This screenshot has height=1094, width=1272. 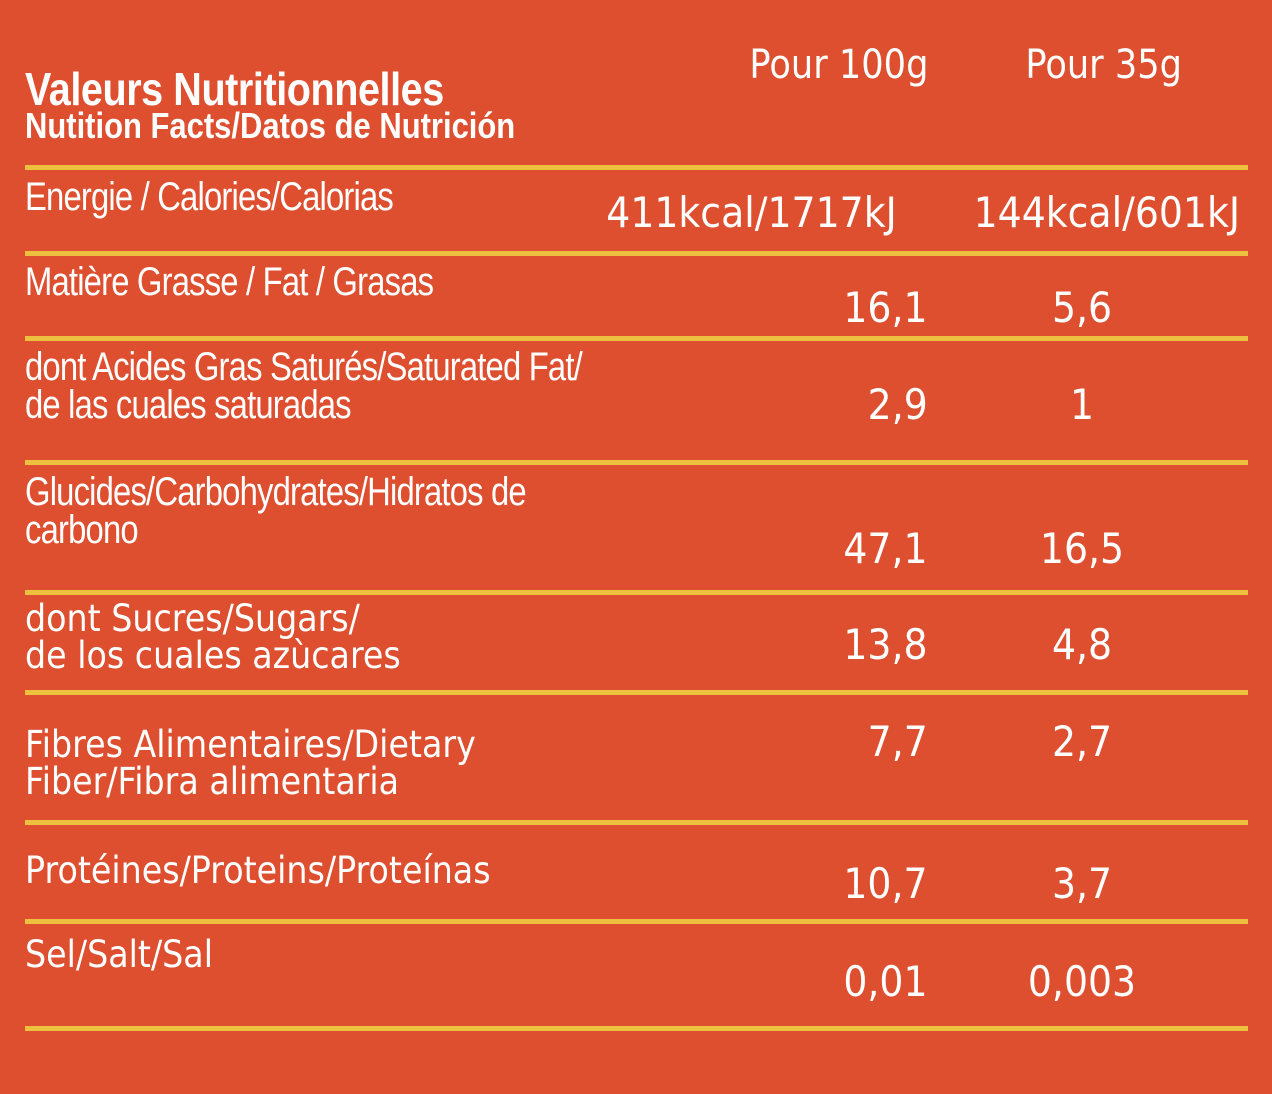 I want to click on value-100g-saturated-fat: 2,9, so click(x=897, y=404).